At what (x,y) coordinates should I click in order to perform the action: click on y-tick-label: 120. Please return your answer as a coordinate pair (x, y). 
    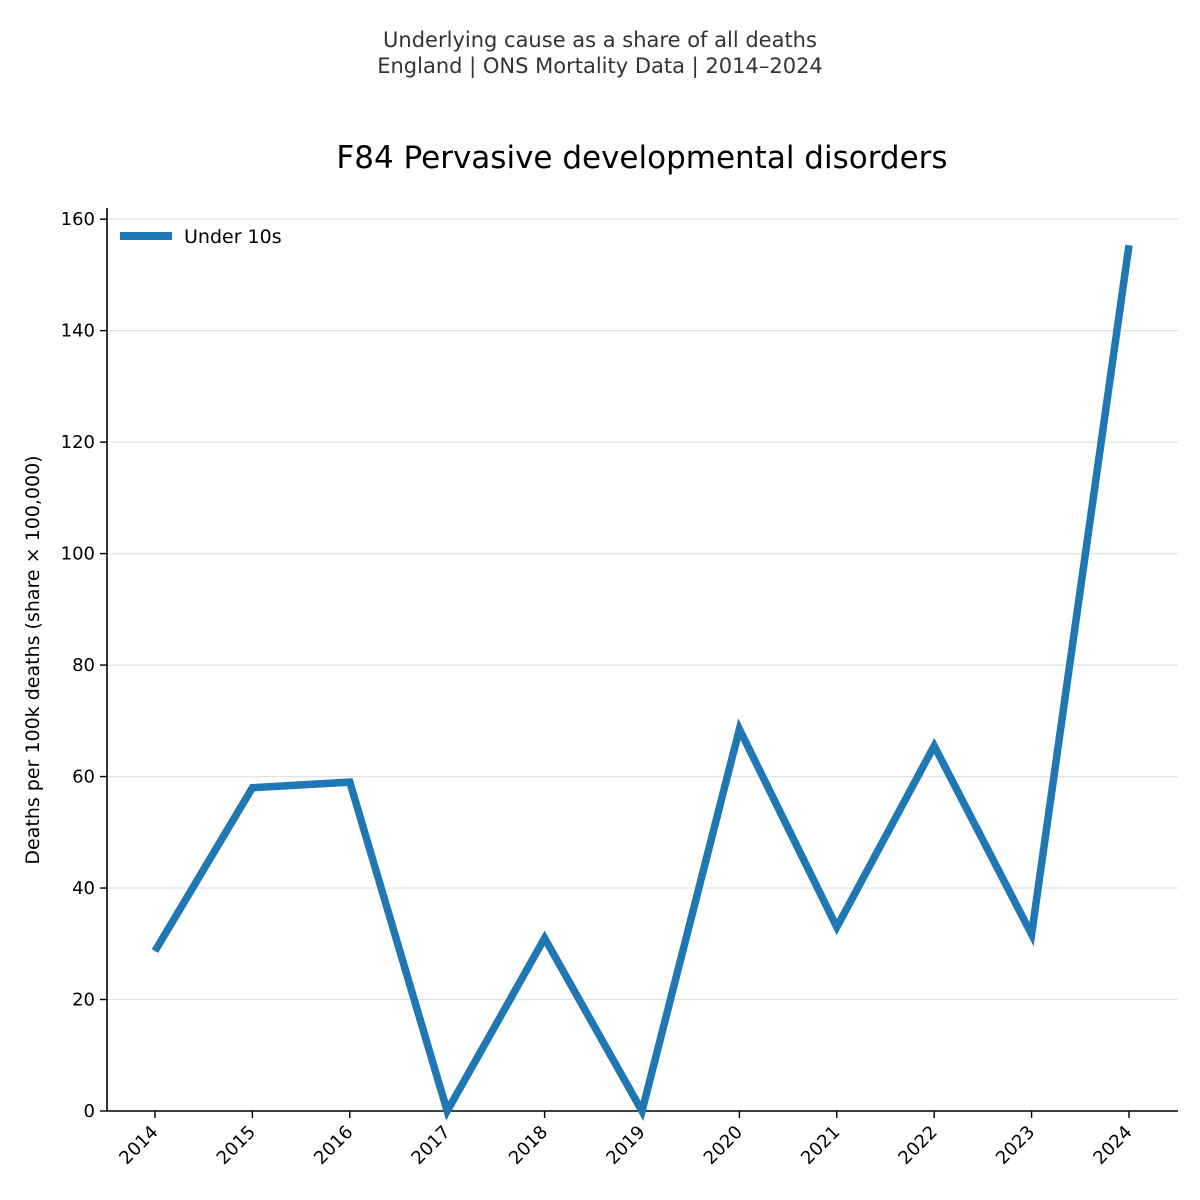
    Looking at the image, I should click on (78, 442).